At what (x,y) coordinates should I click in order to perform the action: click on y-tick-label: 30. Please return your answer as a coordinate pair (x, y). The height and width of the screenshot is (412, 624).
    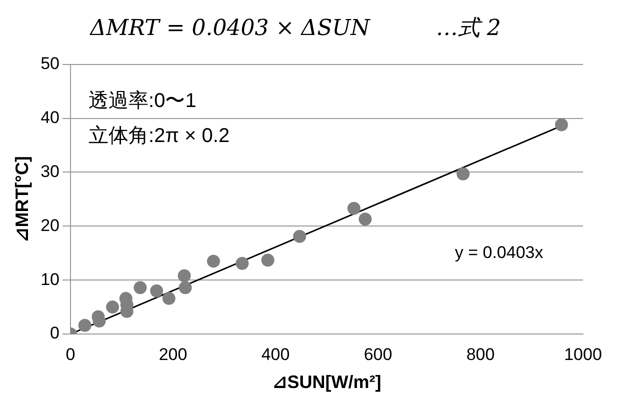
    Looking at the image, I should click on (50, 171).